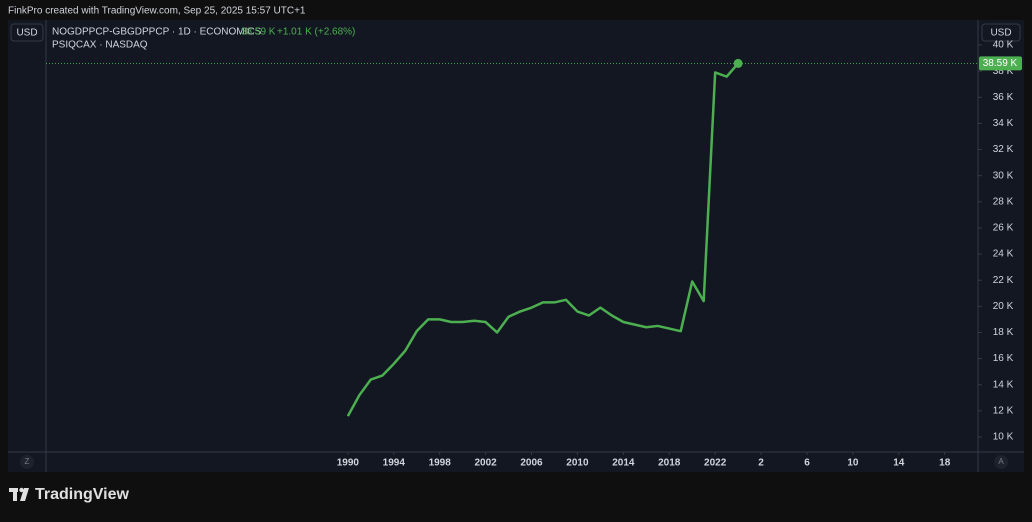  Describe the element at coordinates (1003, 201) in the screenshot. I see `y-tick-label: 28 K` at that location.